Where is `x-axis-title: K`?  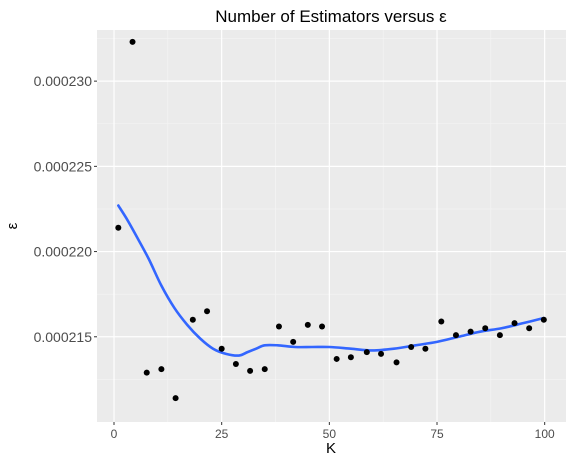
x-axis-title: K is located at coordinates (331, 448).